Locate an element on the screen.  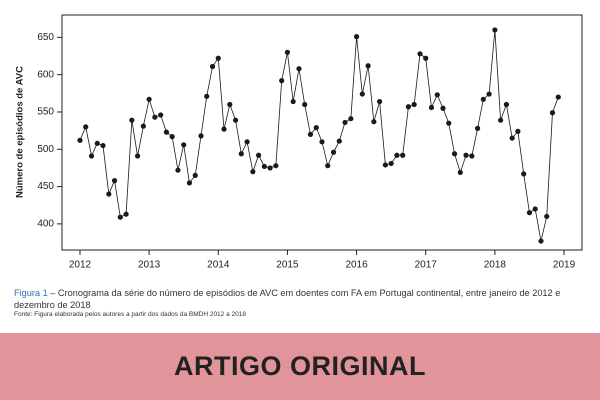
x-tick-label: 2017 is located at coordinates (426, 265).